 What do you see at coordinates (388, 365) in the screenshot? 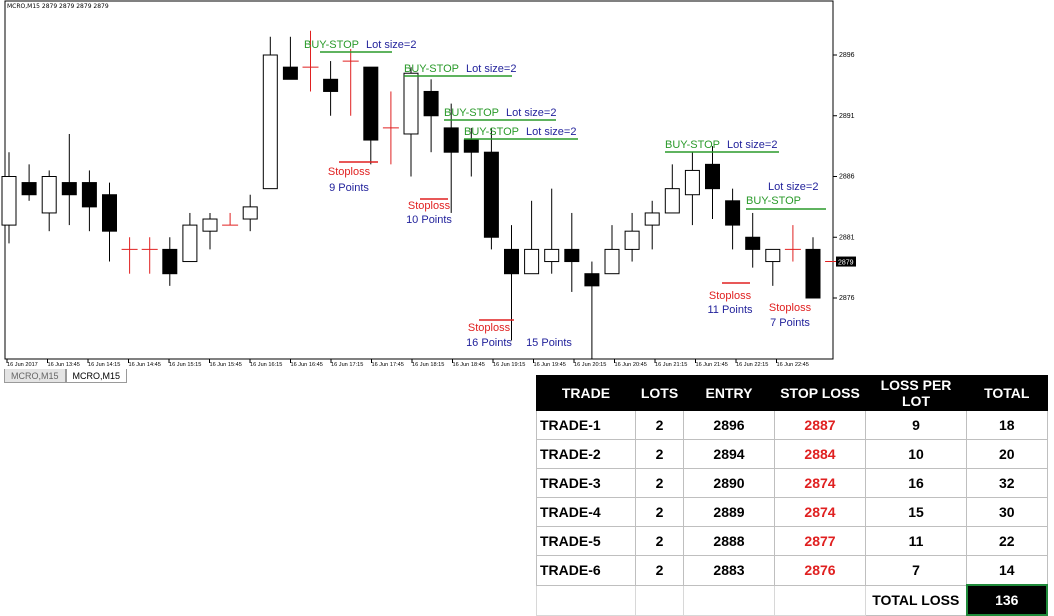
I see `x-tick-label: 16 Jun 17:45` at bounding box center [388, 365].